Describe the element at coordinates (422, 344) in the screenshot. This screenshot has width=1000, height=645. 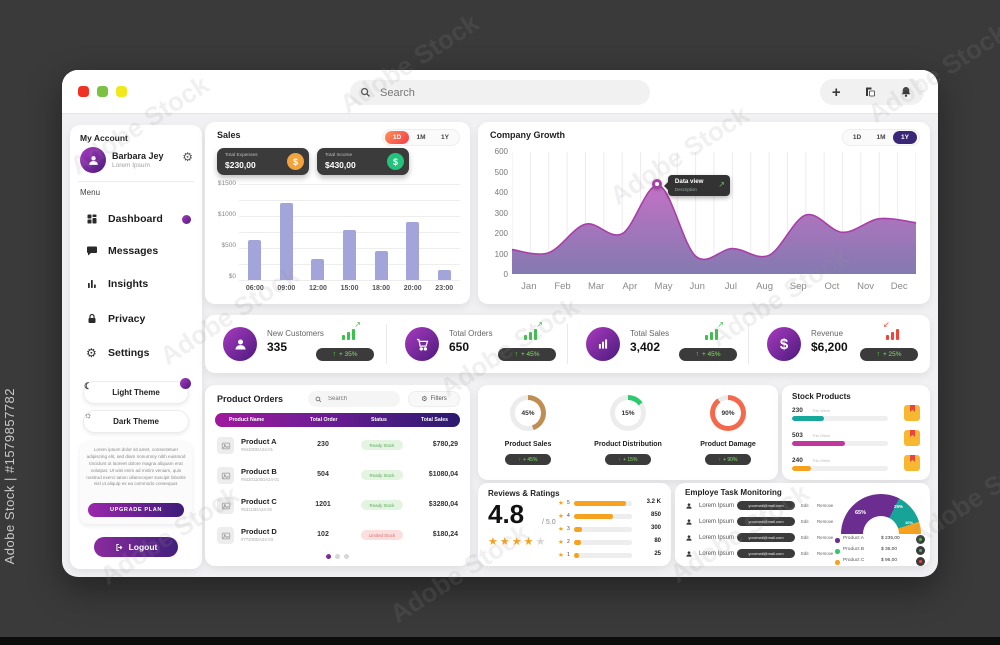
I see `cart-icon` at that location.